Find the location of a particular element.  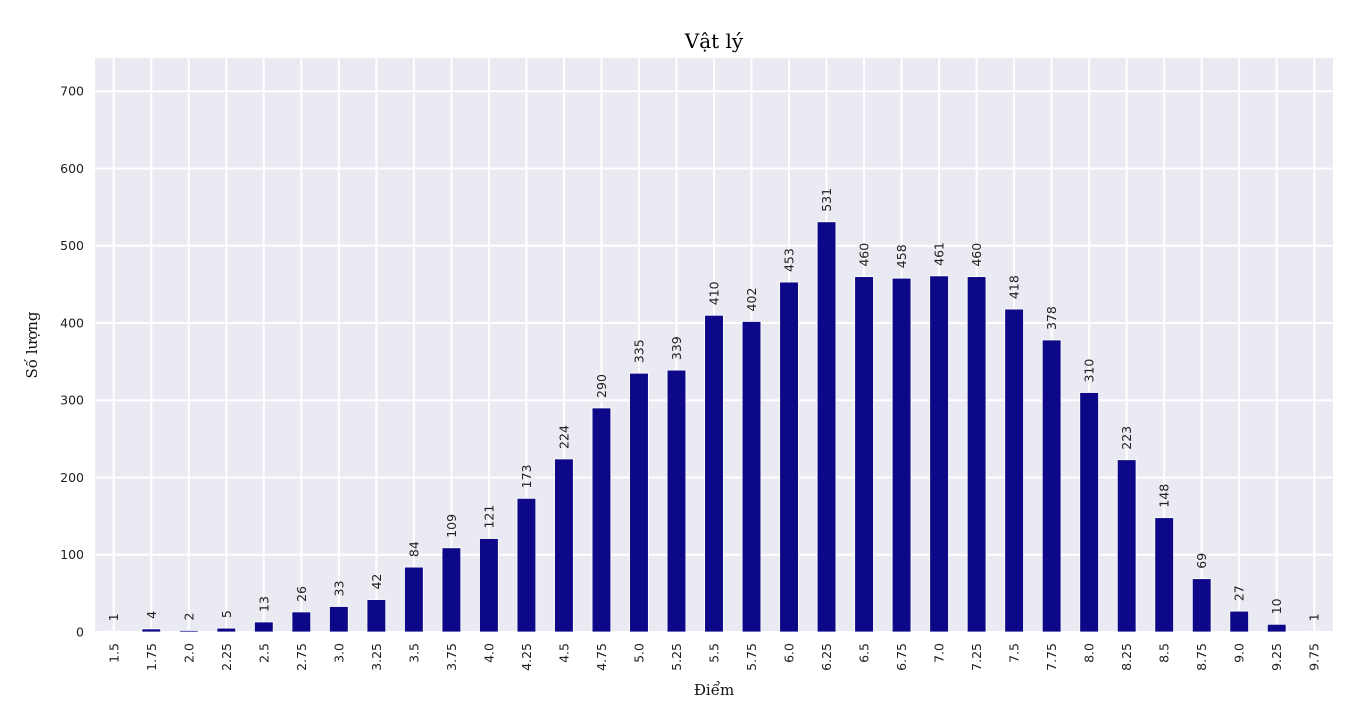

x-tick-label: 4.25 is located at coordinates (526, 657).